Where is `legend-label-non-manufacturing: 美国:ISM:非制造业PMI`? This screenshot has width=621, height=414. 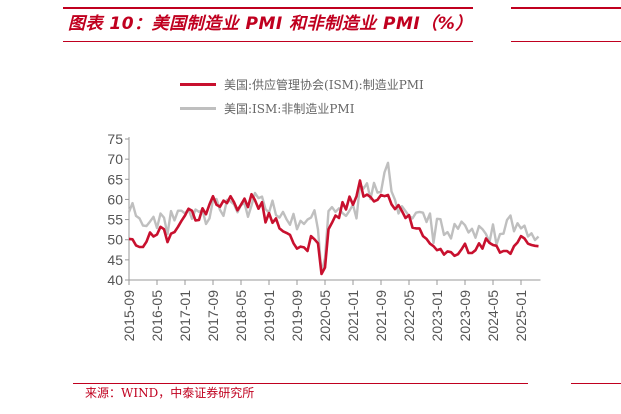 legend-label-non-manufacturing: 美国:ISM:非制造业PMI is located at coordinates (289, 108).